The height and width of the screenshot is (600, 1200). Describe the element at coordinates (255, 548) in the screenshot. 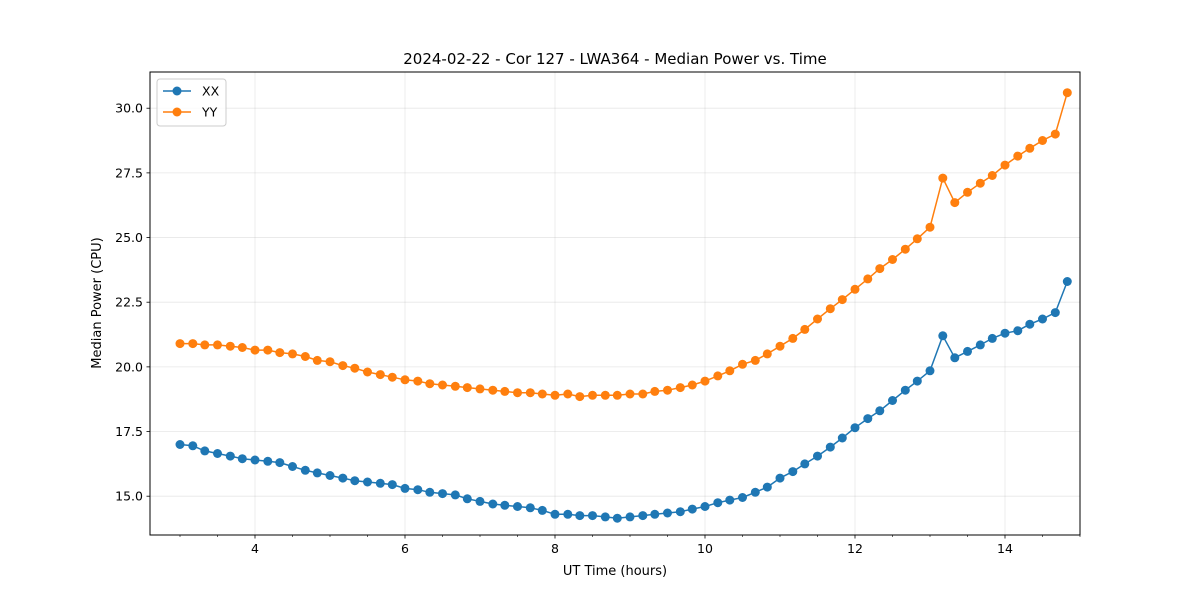

I see `x-tick-label: 4` at that location.